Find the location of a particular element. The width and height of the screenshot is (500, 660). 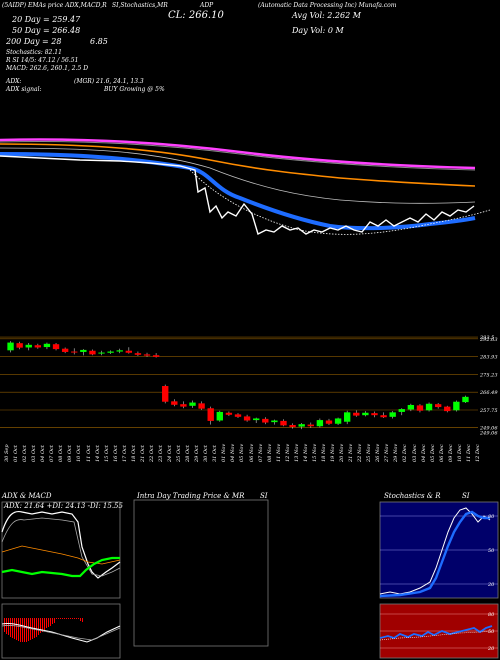

rsi-tick-50: 50 is located at coordinates (491, 632).